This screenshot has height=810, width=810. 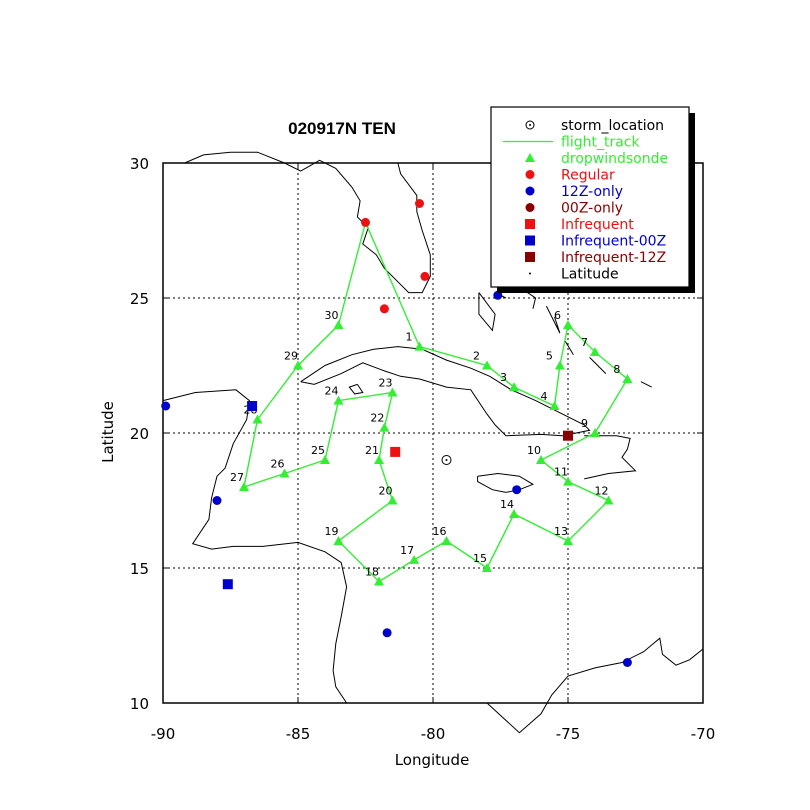 I want to click on storm-location-marker, so click(x=446, y=460).